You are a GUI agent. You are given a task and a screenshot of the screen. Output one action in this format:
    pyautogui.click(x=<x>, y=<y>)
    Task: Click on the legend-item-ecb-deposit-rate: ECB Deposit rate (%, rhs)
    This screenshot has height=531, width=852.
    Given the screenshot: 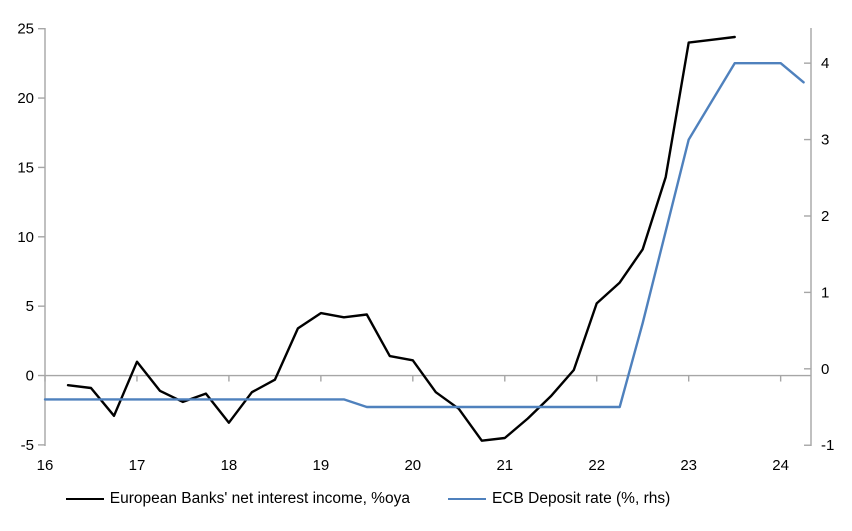 What is the action you would take?
    pyautogui.click(x=559, y=499)
    